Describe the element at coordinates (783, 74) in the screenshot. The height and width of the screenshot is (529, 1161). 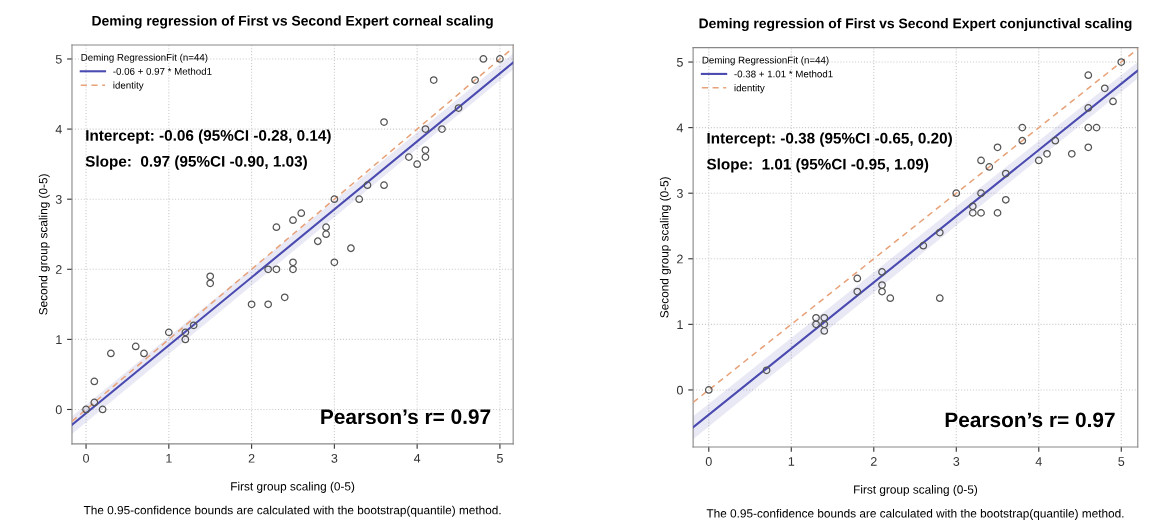
I see `legend-label: -0.38 + 1.01 * Method1` at that location.